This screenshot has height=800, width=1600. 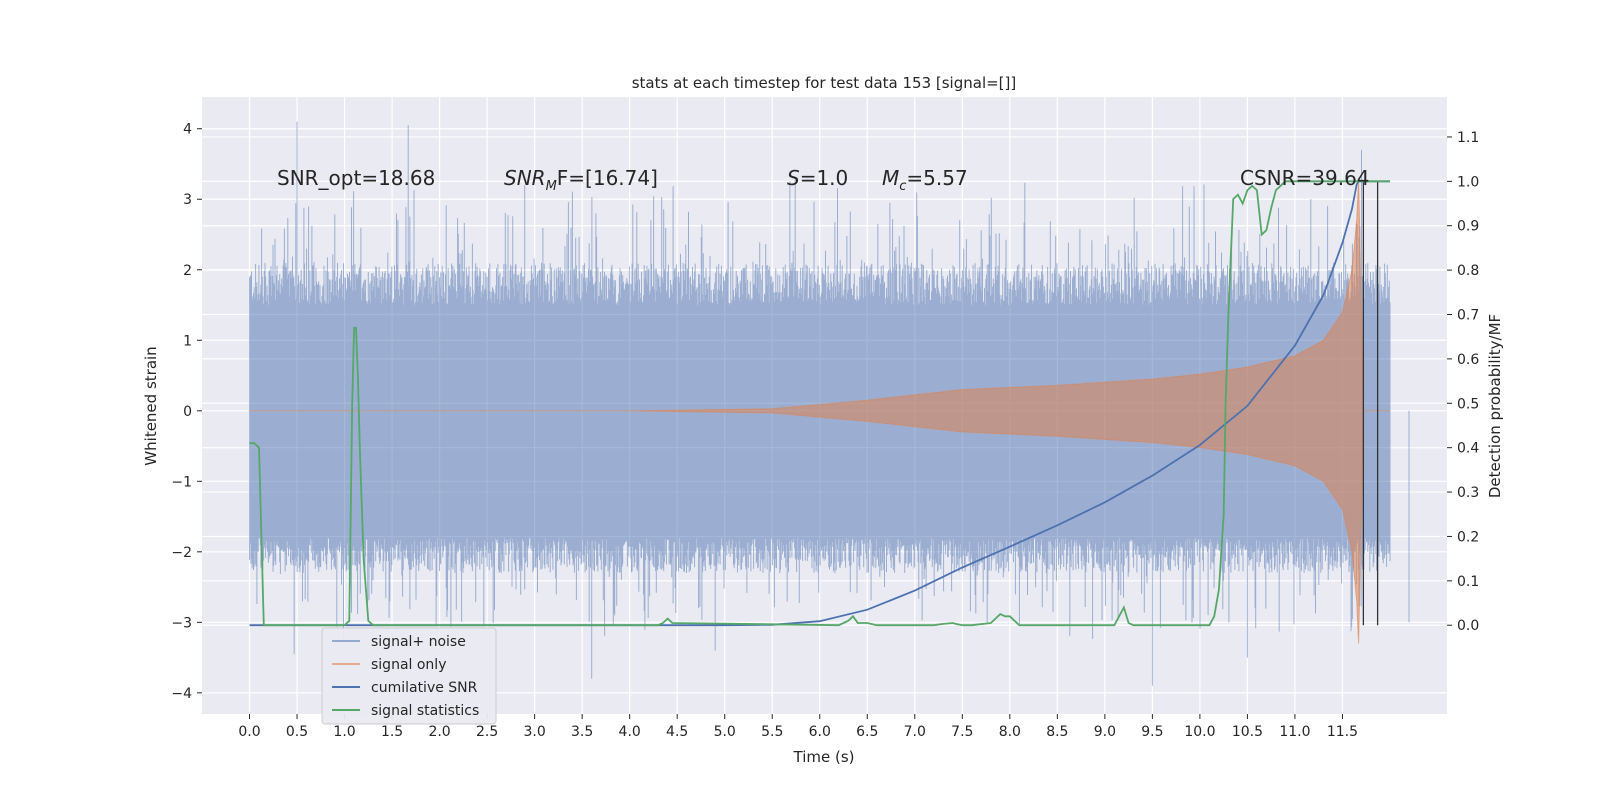 I want to click on annotation-csnr: CSNR=39.64, so click(x=1305, y=178).